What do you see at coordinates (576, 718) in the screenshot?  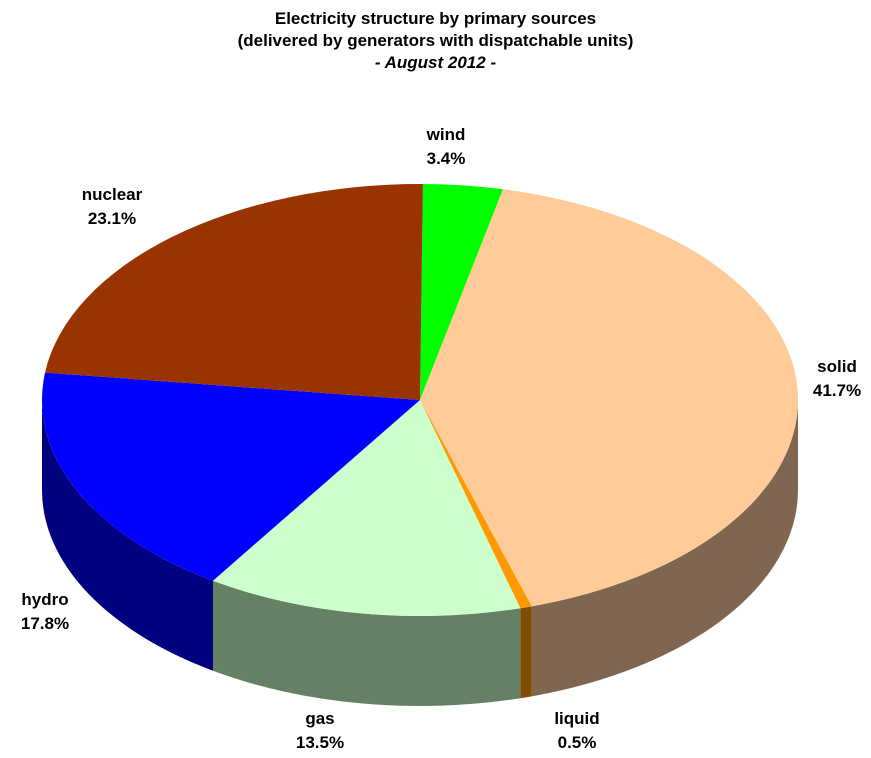 I see `slice-label-liquid: liquid` at bounding box center [576, 718].